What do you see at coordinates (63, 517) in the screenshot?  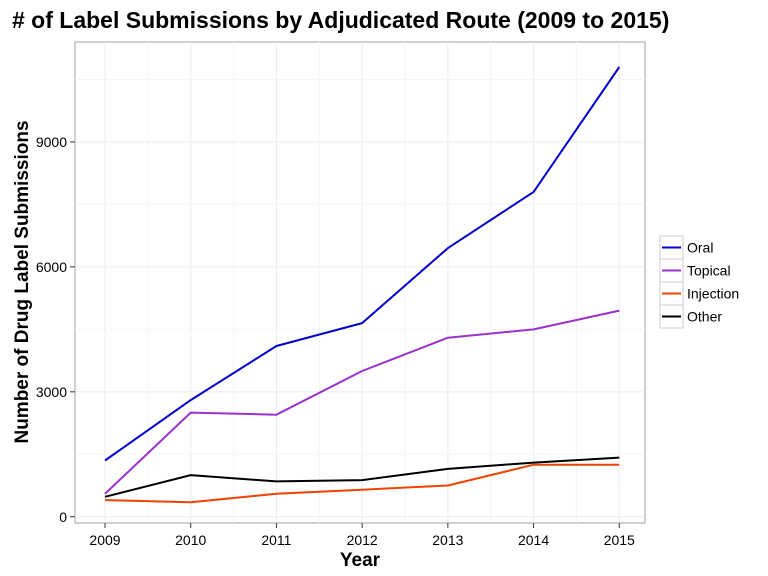 I see `y-tick-label: 0` at bounding box center [63, 517].